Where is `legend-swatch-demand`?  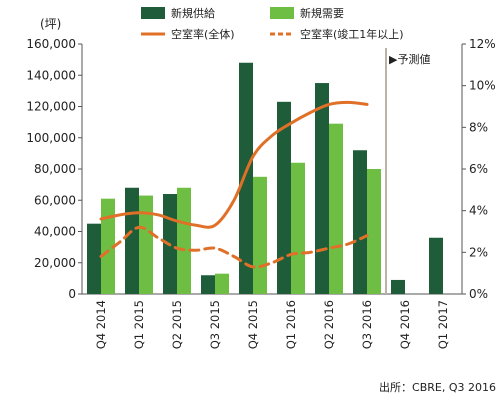 legend-swatch-demand is located at coordinates (282, 13).